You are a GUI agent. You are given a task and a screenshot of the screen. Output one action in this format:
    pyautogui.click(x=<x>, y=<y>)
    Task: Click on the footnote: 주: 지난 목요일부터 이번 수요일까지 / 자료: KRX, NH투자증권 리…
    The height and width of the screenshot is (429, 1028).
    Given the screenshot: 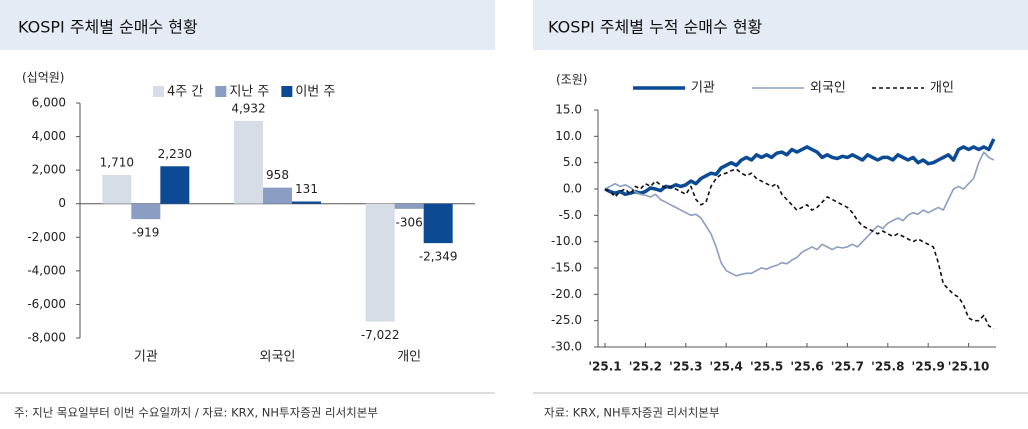 What is the action you would take?
    pyautogui.click(x=196, y=413)
    